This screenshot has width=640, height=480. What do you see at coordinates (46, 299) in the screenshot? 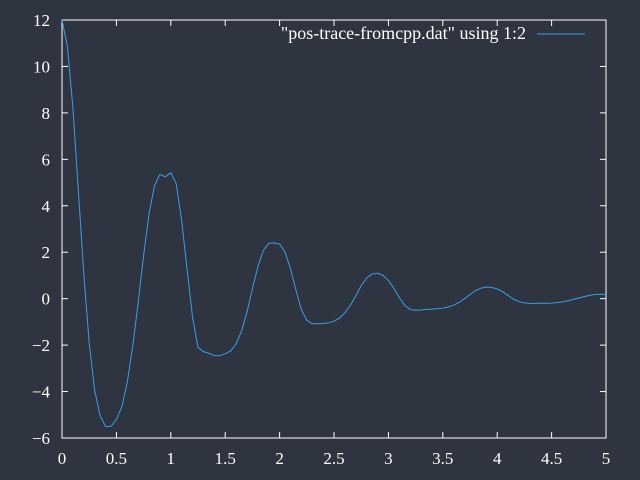
I see `y-tick-label: 0` at bounding box center [46, 299].